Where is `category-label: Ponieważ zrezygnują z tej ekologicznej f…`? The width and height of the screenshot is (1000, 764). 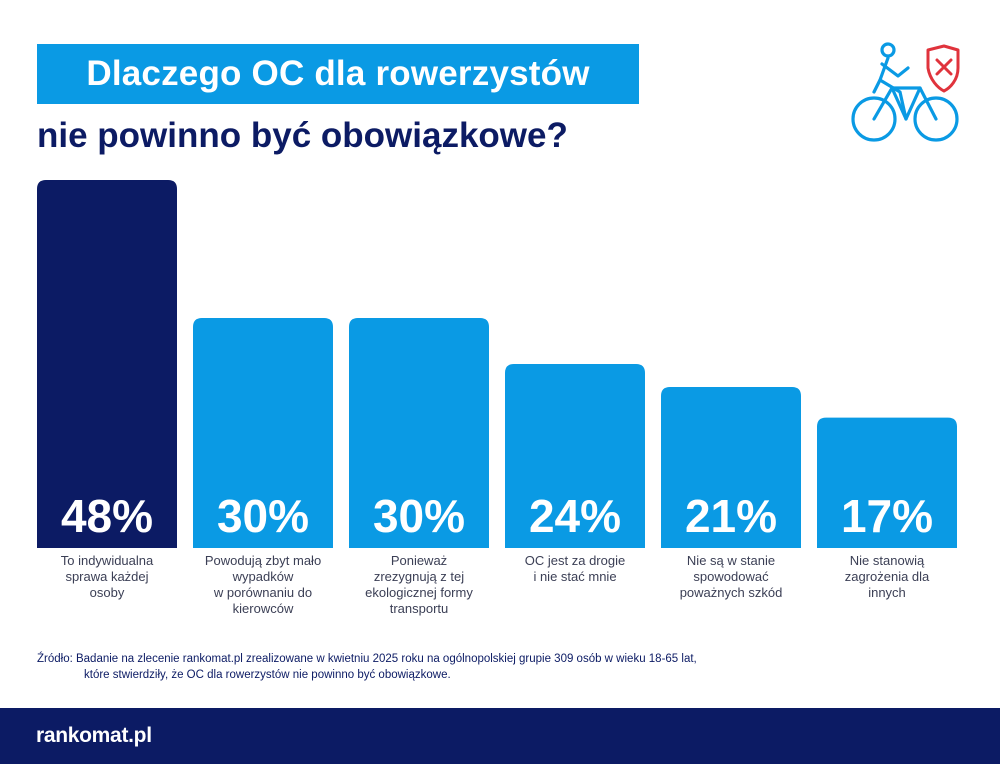
category-label: Ponieważ zrezygnują z tej ekologicznej f… is located at coordinates (419, 584).